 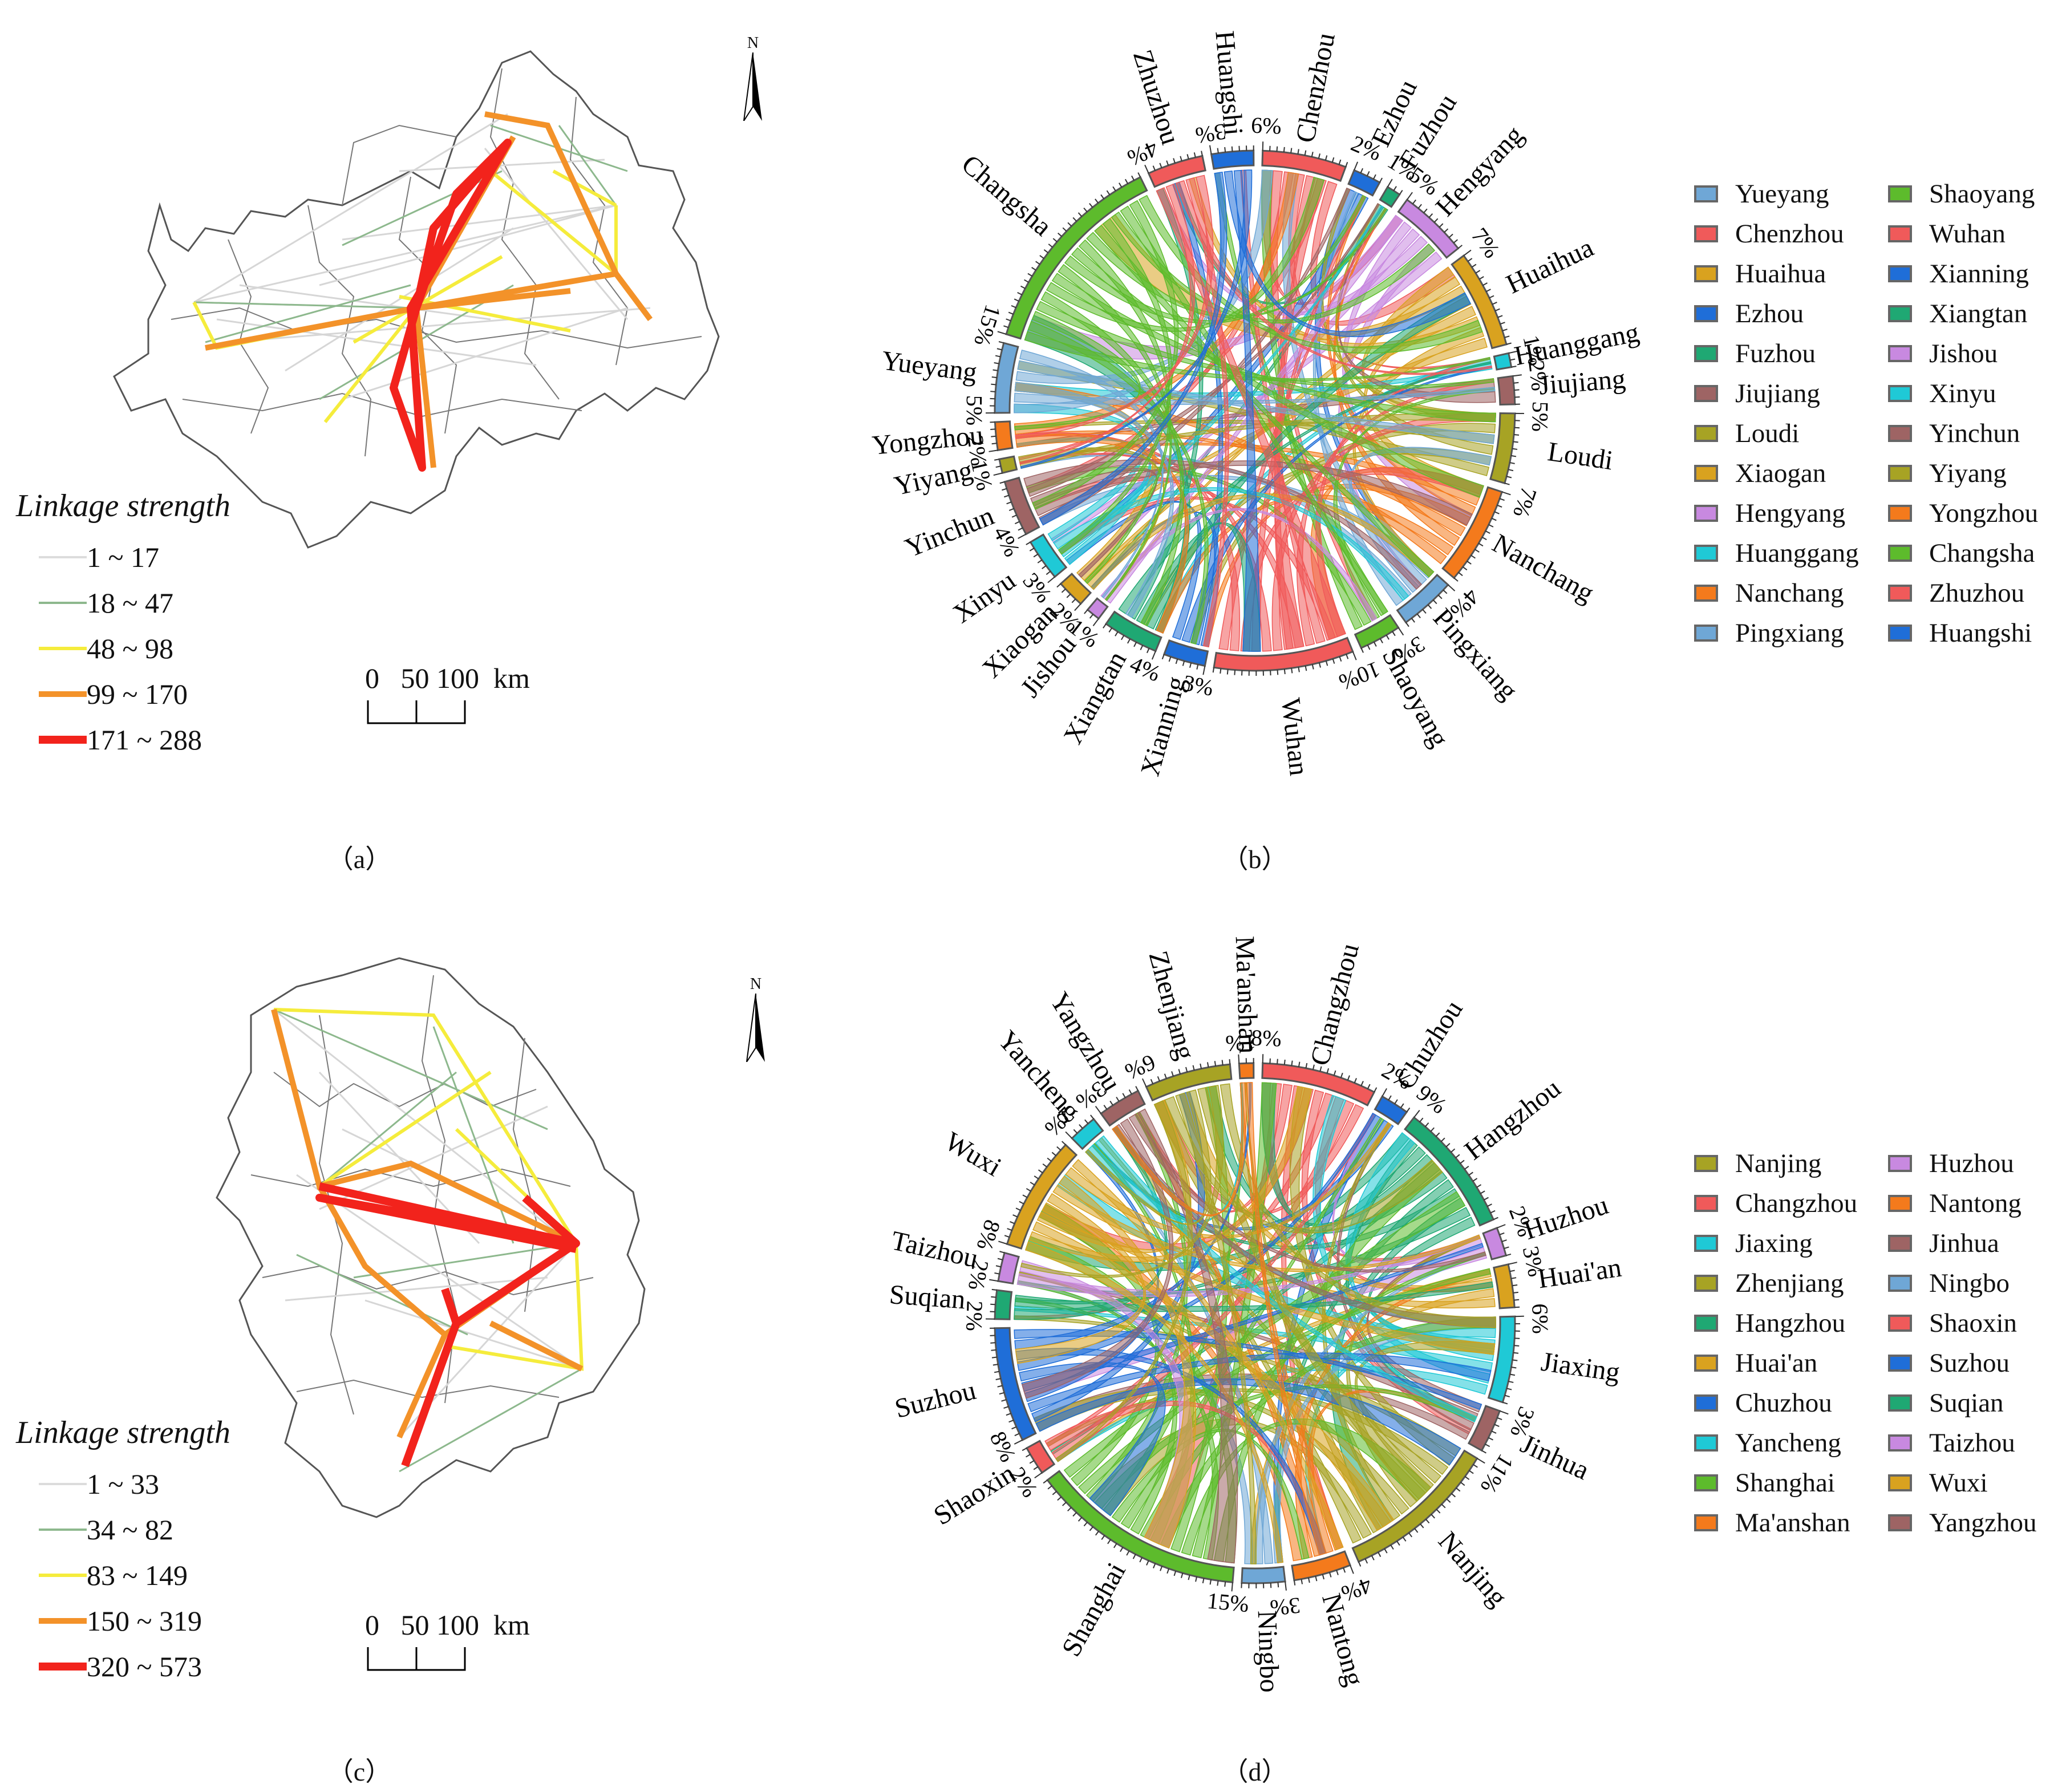 What do you see at coordinates (1791, 1443) in the screenshot?
I see `legend-item: Yancheng` at bounding box center [1791, 1443].